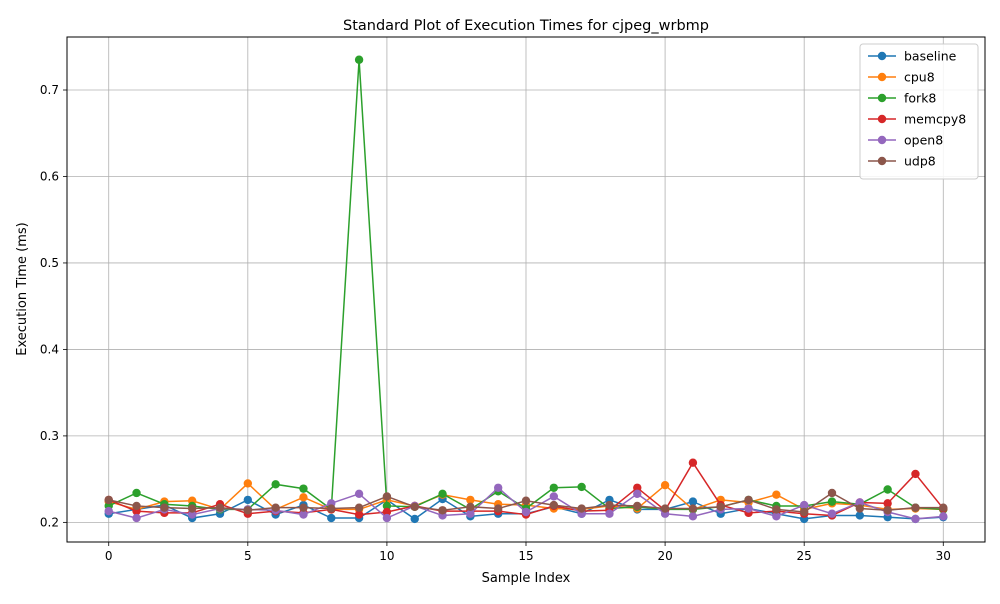 Image resolution: width=1000 pixels, height=604 pixels. Describe the element at coordinates (22, 288) in the screenshot. I see `y-axis-label: Execution Time (ms)` at that location.